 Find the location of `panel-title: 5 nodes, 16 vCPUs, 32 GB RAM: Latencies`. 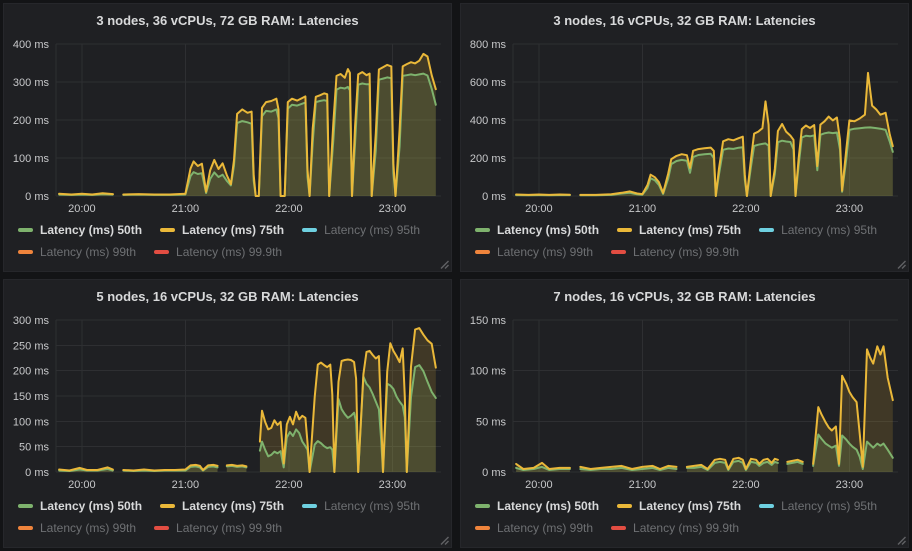

panel-title: 5 nodes, 16 vCPUs, 32 GB RAM: Latencies is located at coordinates (227, 296).